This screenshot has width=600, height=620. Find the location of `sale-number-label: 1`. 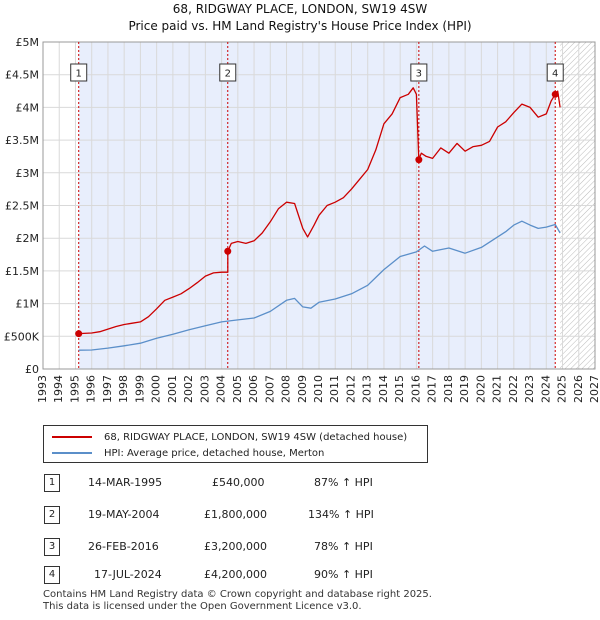

sale-number-label: 1 is located at coordinates (79, 74).